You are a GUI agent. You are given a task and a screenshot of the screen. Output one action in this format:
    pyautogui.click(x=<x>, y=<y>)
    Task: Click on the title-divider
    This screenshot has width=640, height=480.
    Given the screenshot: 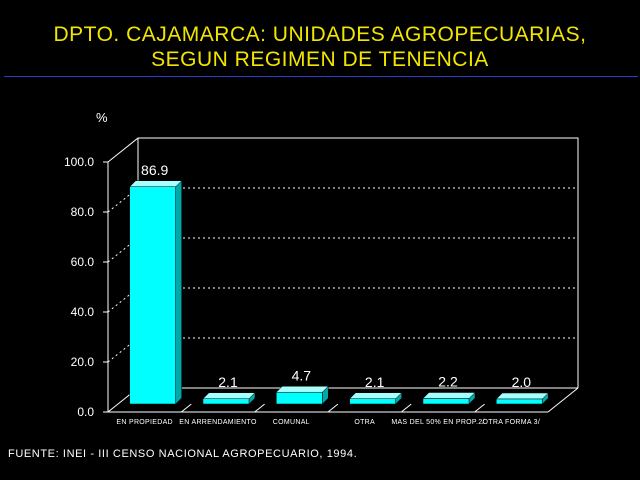 What is the action you would take?
    pyautogui.click(x=321, y=76)
    